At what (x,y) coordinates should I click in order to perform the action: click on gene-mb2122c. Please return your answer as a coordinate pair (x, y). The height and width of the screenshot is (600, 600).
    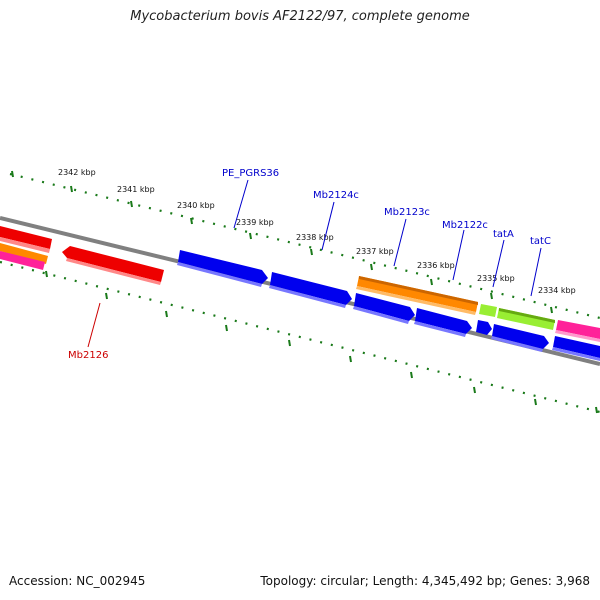
    Looking at the image, I should click on (443, 322).